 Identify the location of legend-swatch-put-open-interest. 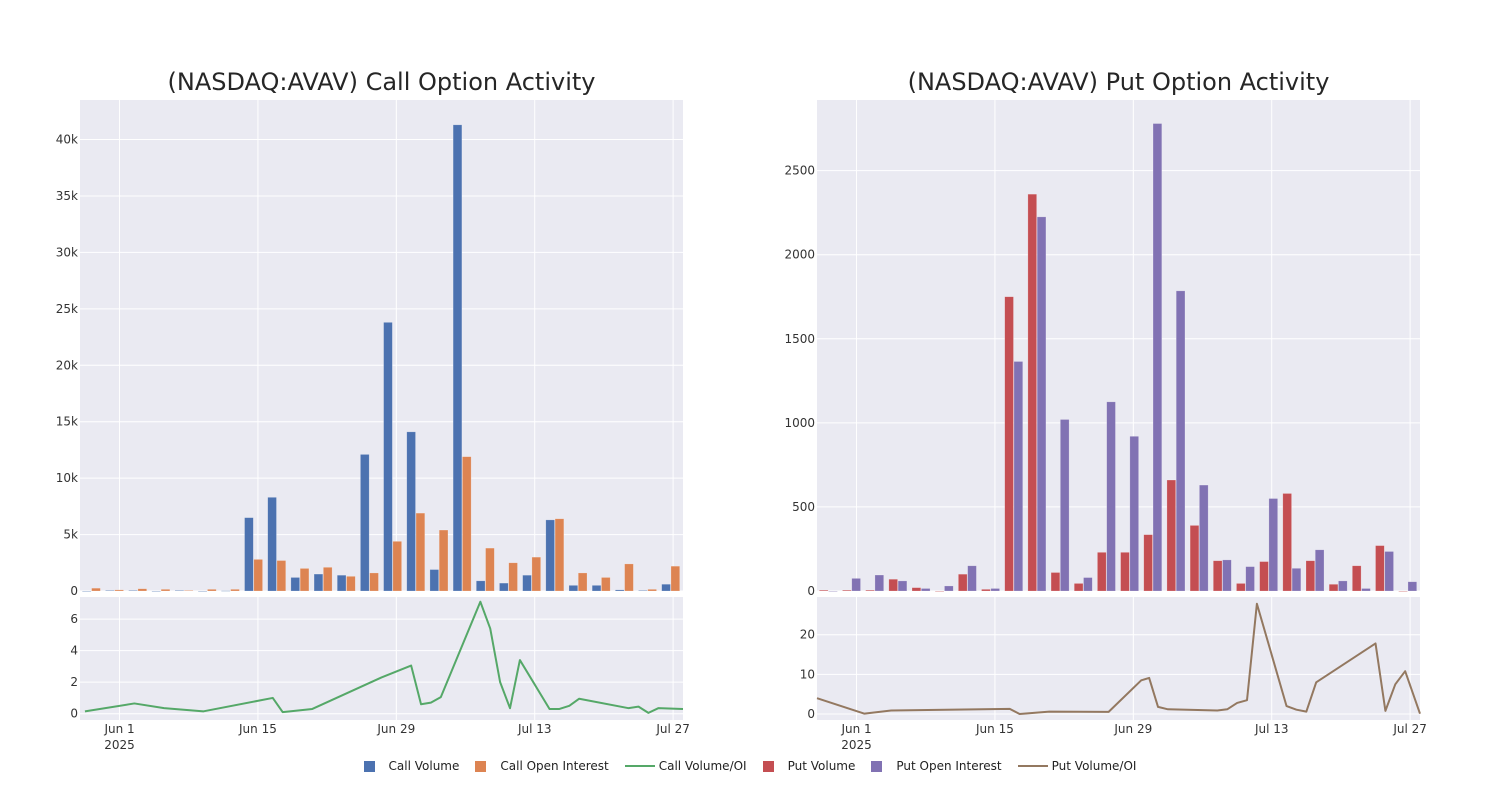
(877, 766).